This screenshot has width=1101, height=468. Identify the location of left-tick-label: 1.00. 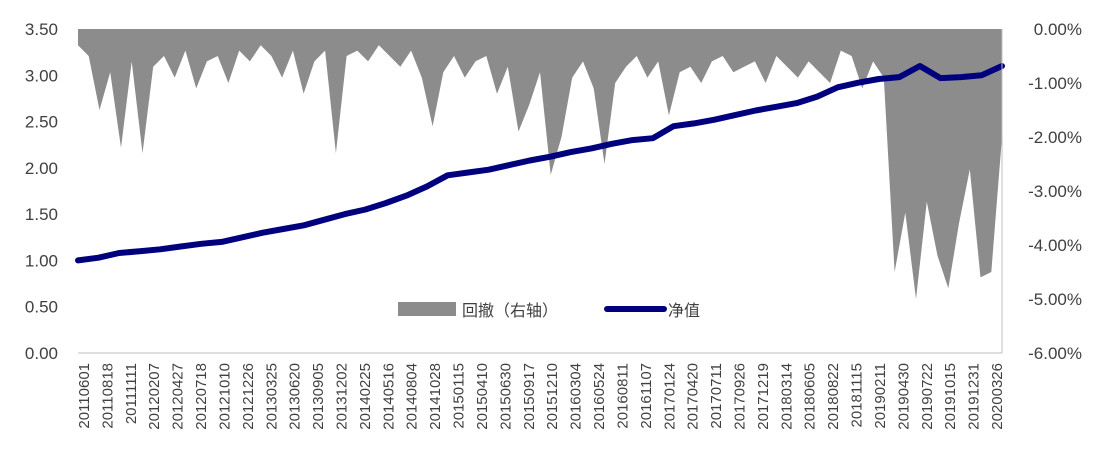
(41, 260).